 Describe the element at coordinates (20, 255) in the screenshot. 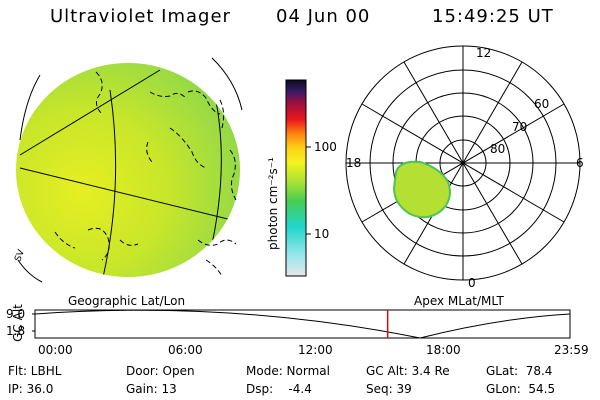

I see `region-label: SV` at that location.